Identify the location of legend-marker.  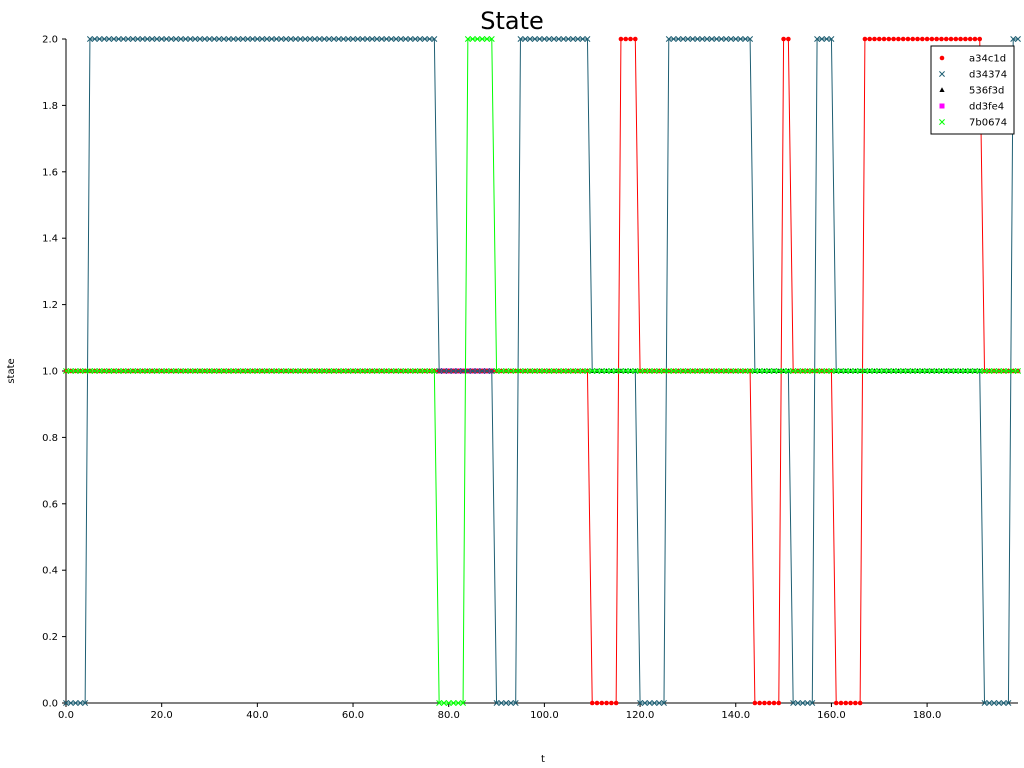
(942, 89).